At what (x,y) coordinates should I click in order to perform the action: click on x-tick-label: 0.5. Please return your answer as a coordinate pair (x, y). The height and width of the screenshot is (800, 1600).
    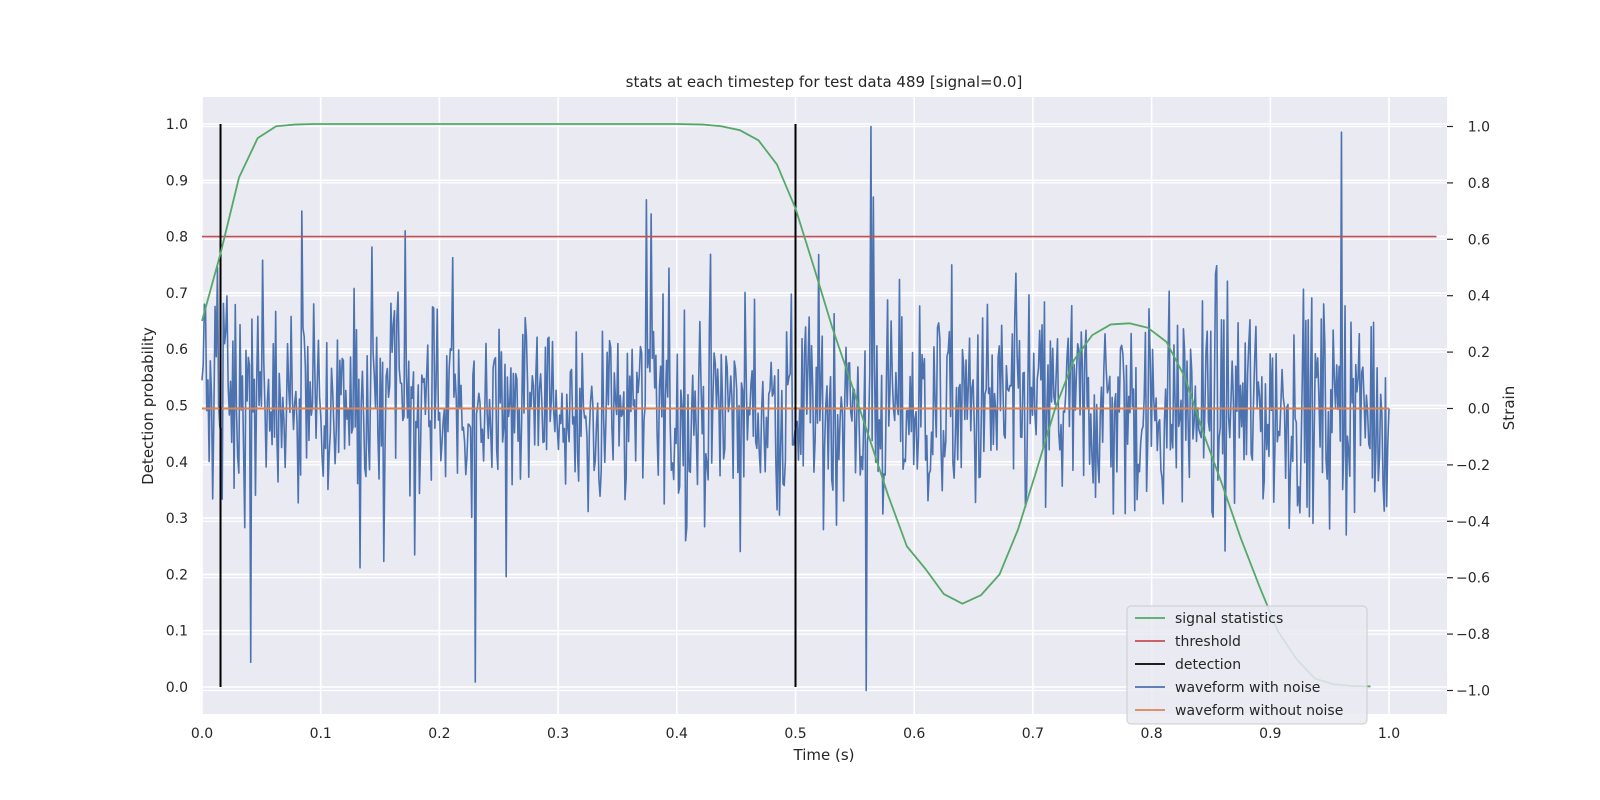
    Looking at the image, I should click on (795, 734).